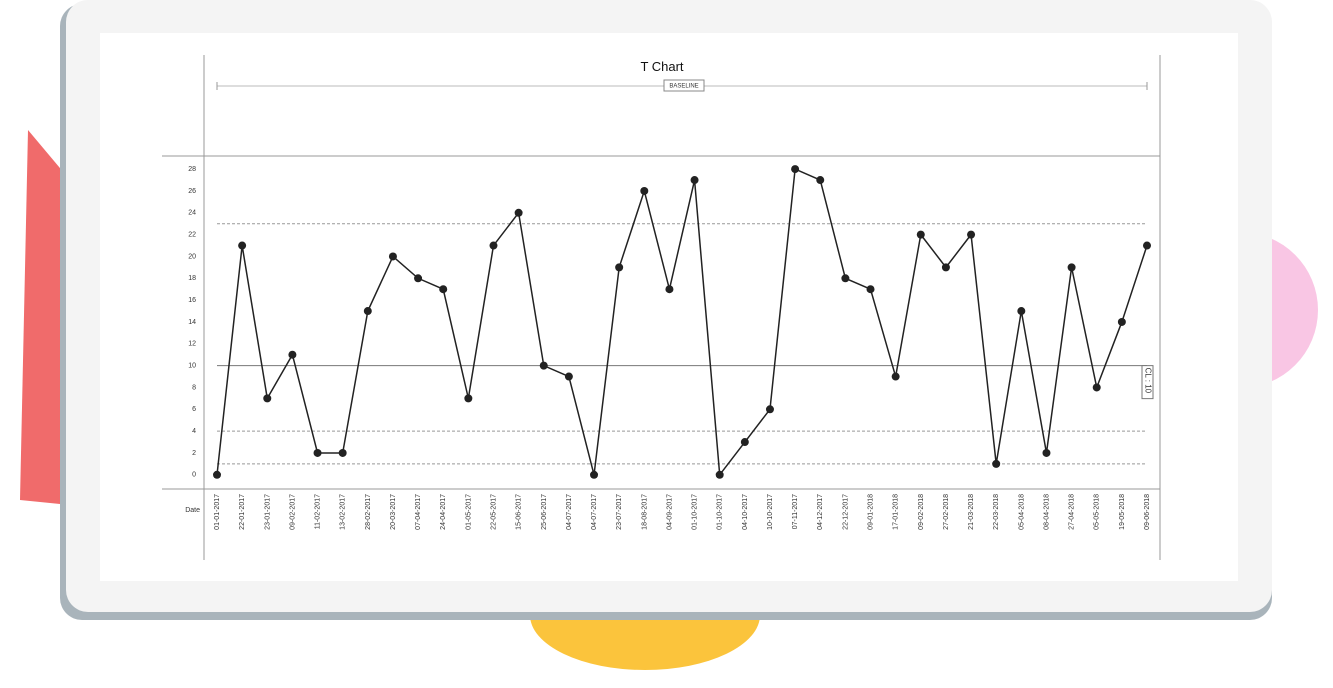 This screenshot has width=1333, height=688. I want to click on x-tick-label: 08-04-2018, so click(1046, 512).